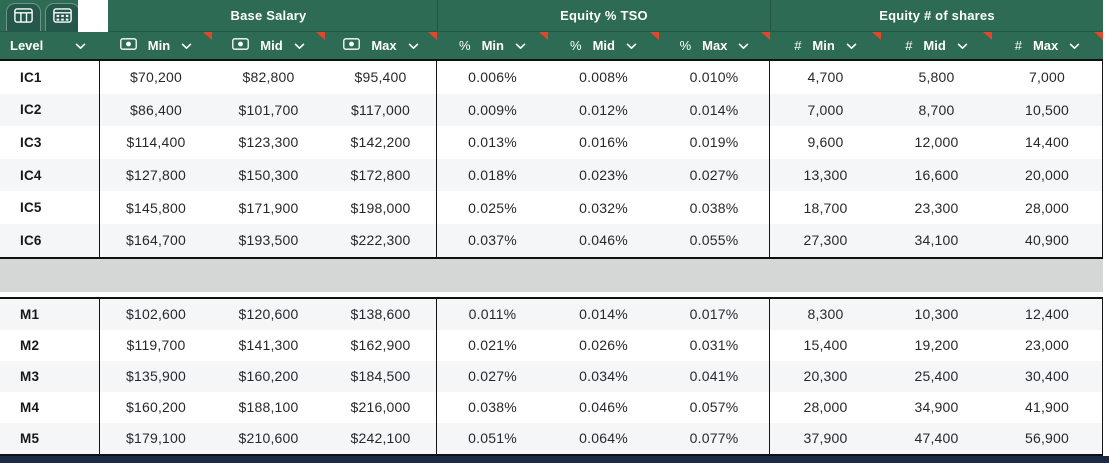  What do you see at coordinates (492, 175) in the screenshot?
I see `value-cell: 0.018%` at bounding box center [492, 175].